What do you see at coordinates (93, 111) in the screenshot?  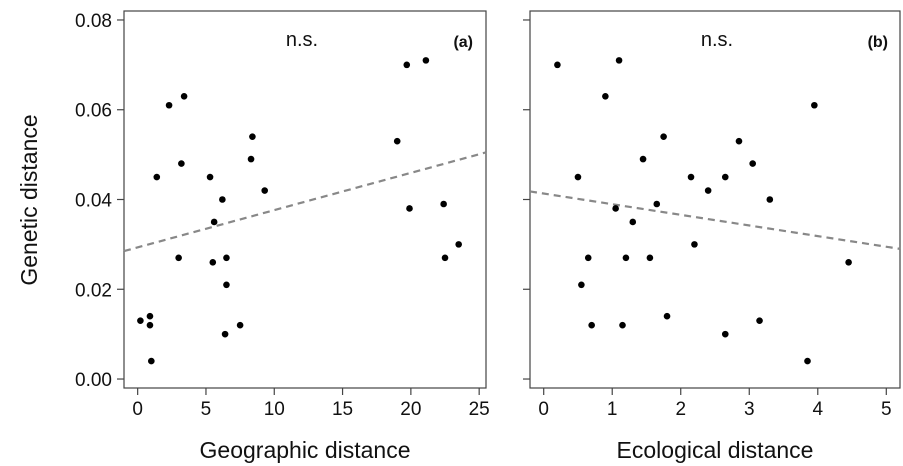 I see `panel-a-y-tick-label: 0.06` at bounding box center [93, 111].